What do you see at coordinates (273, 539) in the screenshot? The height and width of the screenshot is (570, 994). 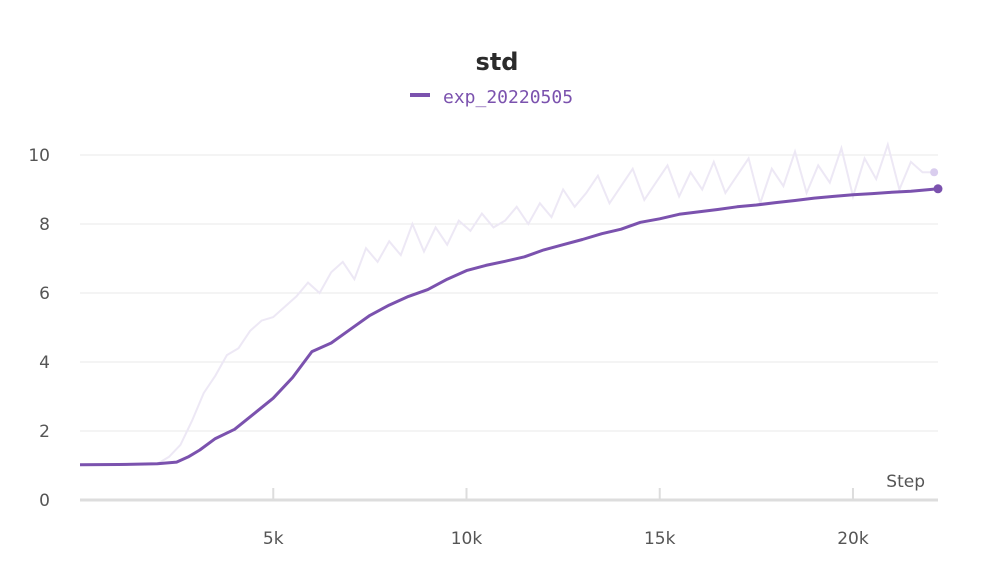 I see `x-tick-label: 5k` at bounding box center [273, 539].